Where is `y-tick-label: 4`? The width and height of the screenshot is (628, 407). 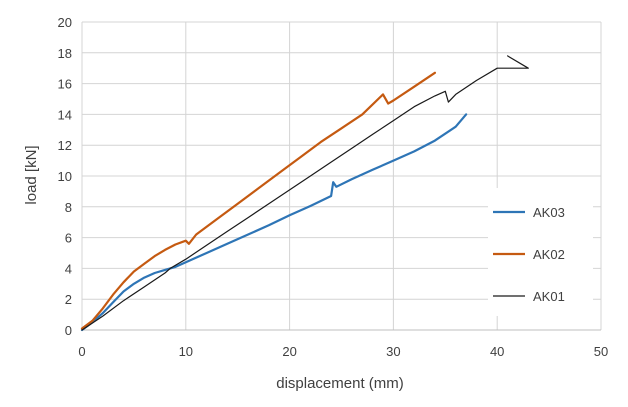
y-tick-label: 4 is located at coordinates (68, 268).